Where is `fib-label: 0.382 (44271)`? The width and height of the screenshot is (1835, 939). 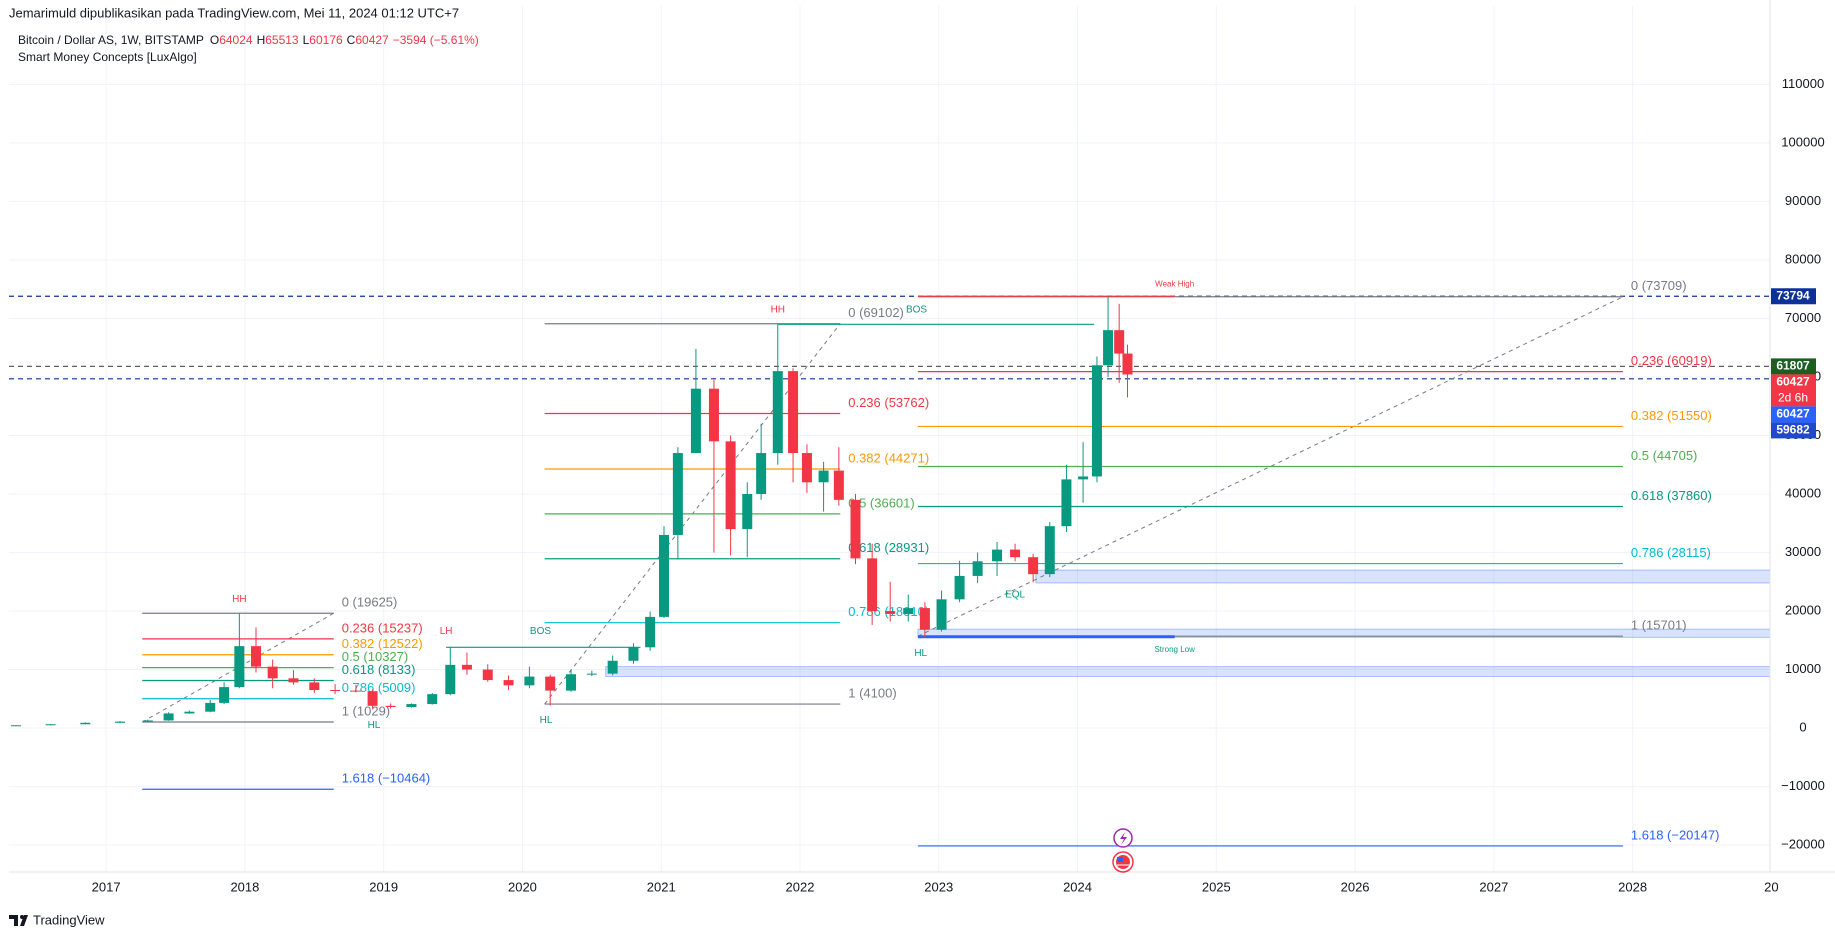
fib-label: 0.382 (44271) is located at coordinates (888, 457).